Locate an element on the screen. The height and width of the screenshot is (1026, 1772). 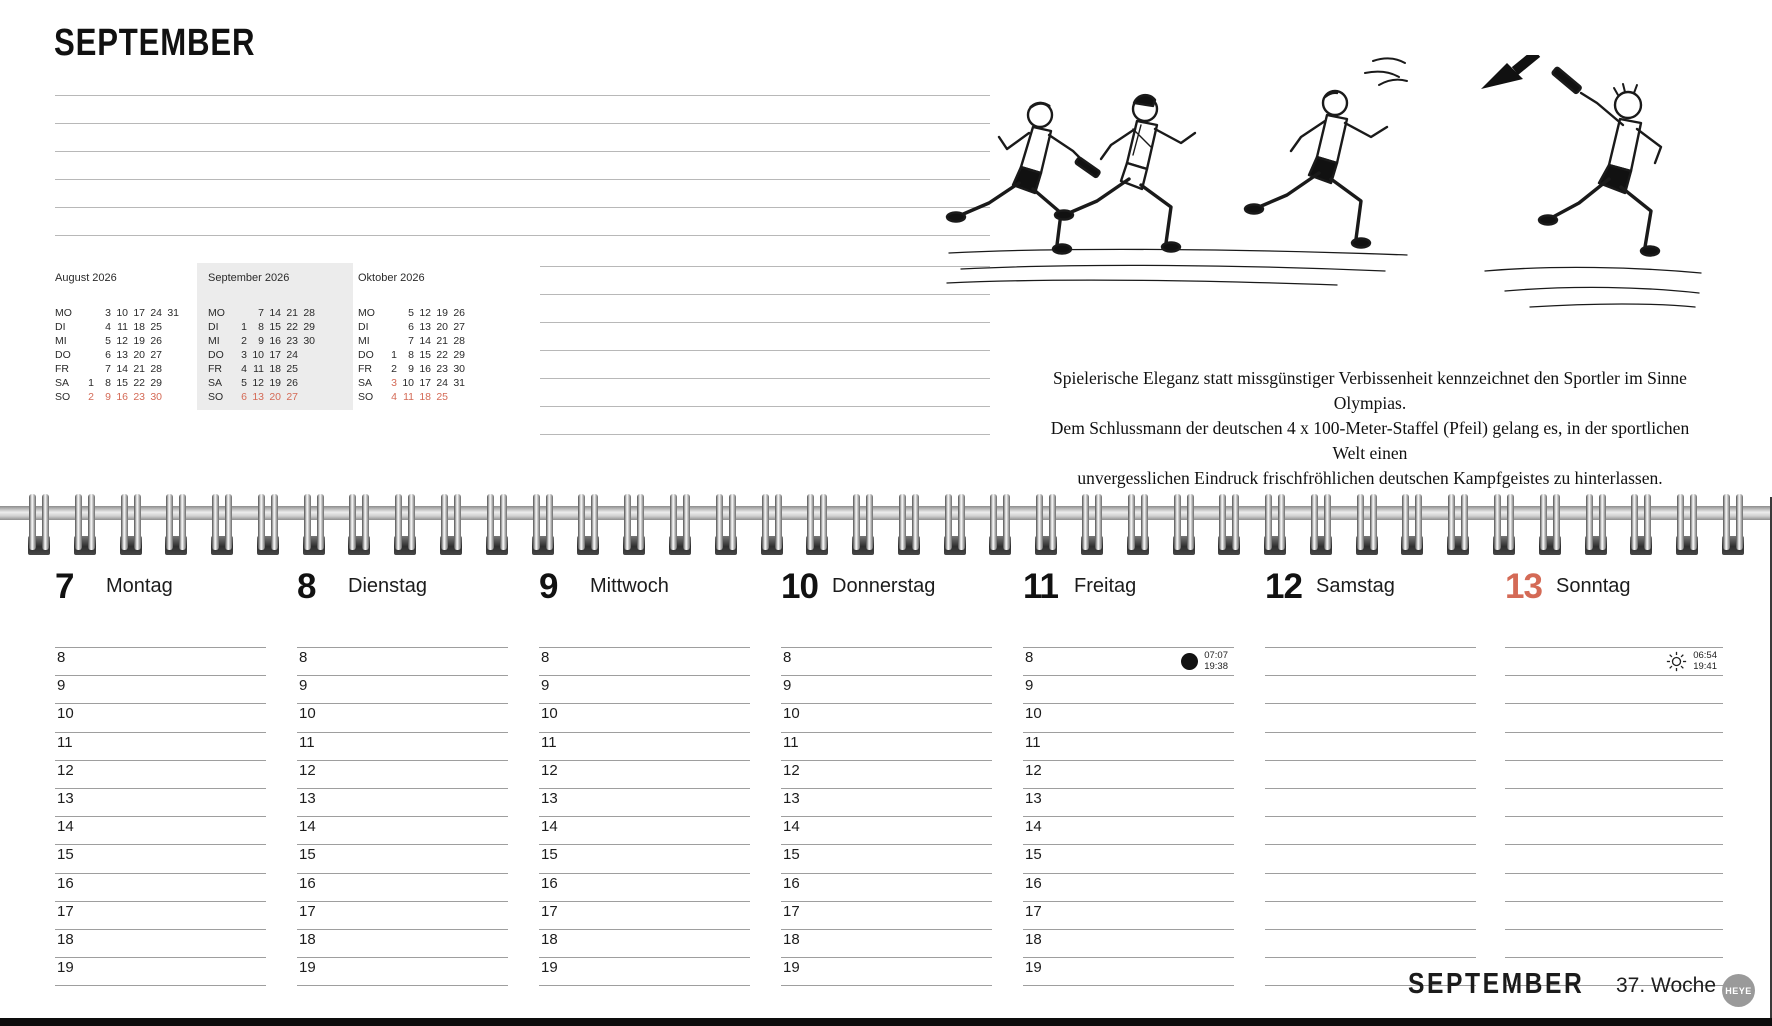
mini-cal-day: 21 is located at coordinates (292, 313).